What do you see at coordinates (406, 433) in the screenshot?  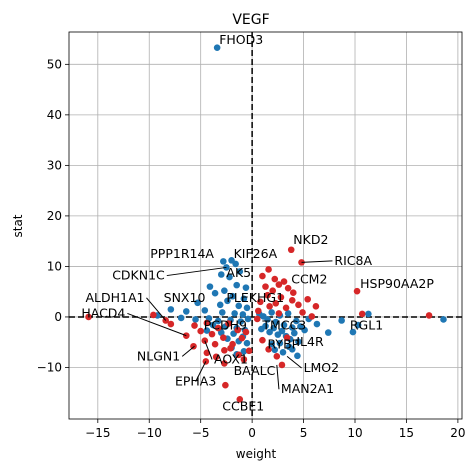 I see `x-tick-label: 15` at bounding box center [406, 433].